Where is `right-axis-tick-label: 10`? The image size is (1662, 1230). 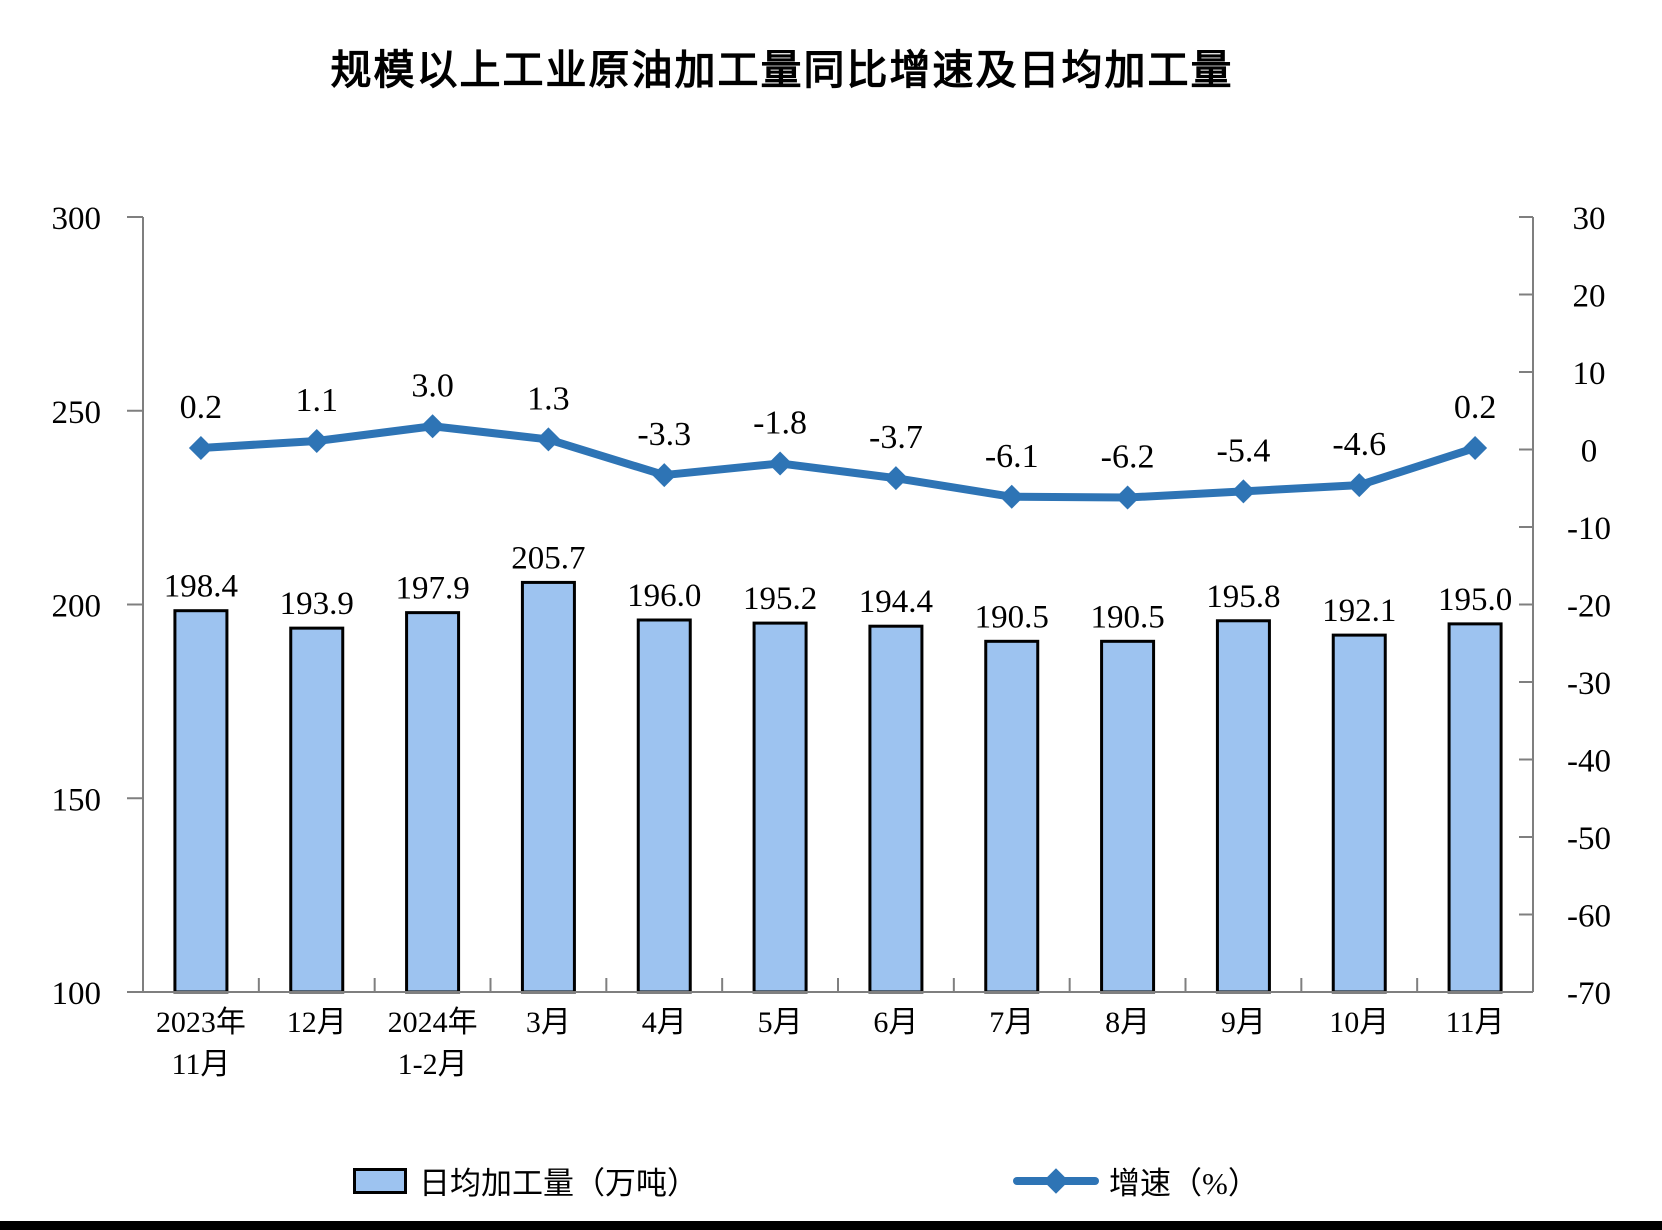 right-axis-tick-label: 10 is located at coordinates (1589, 374).